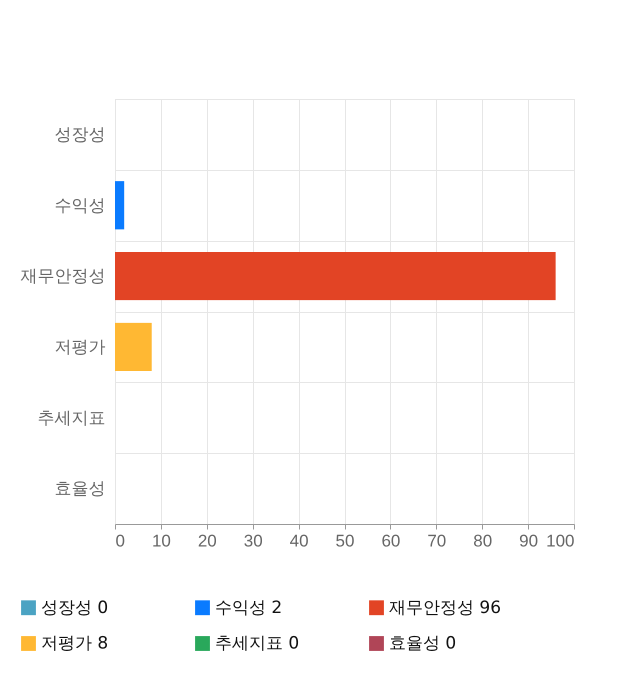  Describe the element at coordinates (80, 489) in the screenshot. I see `y-tick-label: 효율성` at that location.